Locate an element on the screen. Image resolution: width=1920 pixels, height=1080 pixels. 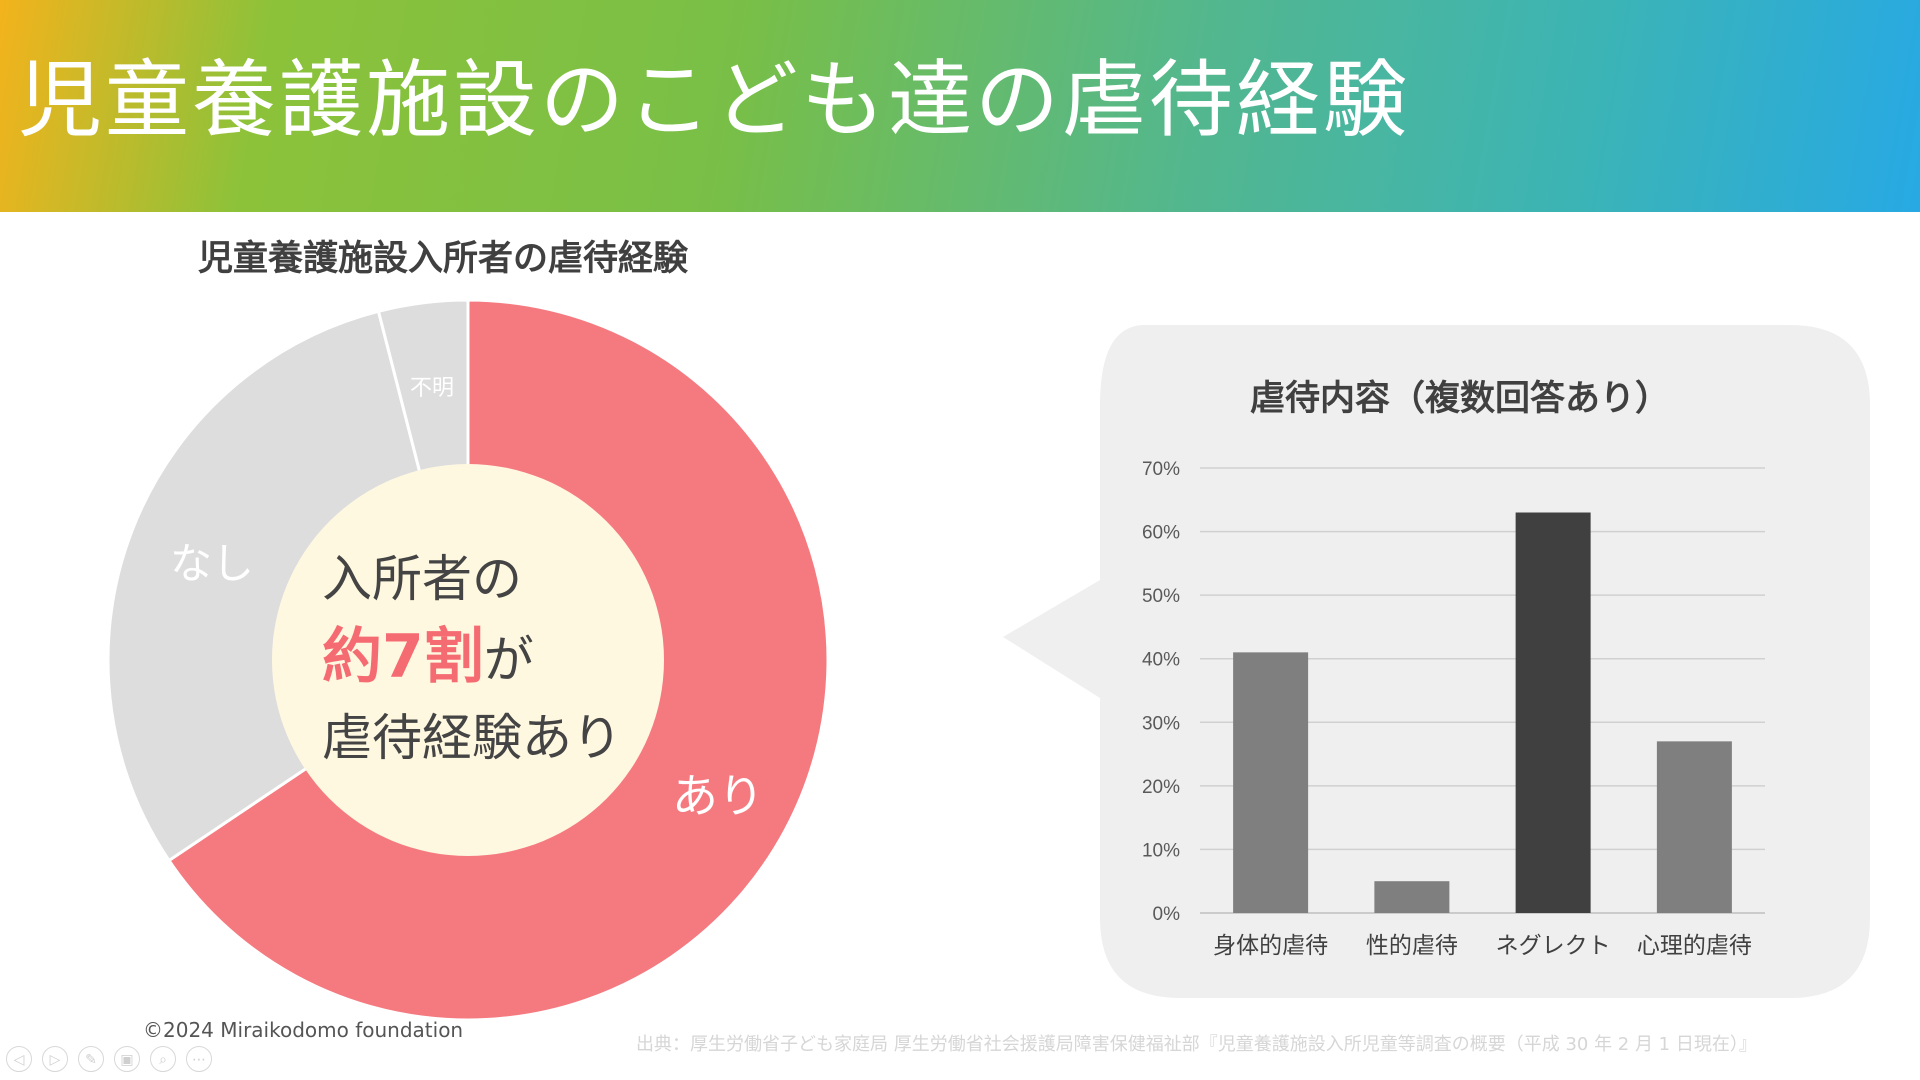
donut-chart-title: 児童養護施設入所者の虐待経験 is located at coordinates (443, 259).